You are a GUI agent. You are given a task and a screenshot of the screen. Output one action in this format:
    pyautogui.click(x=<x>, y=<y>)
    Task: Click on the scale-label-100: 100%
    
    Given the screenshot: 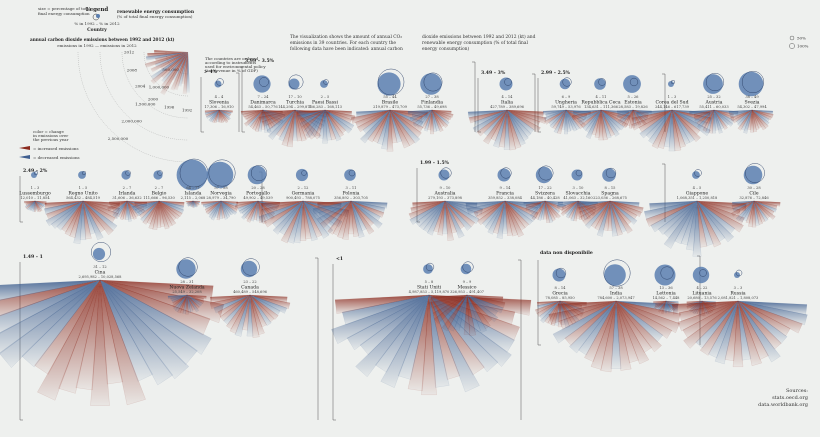 What is the action you would take?
    pyautogui.click(x=803, y=46)
    